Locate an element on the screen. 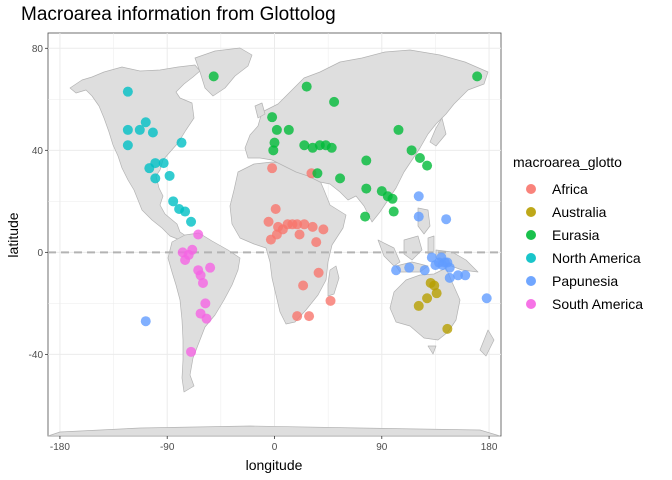 The width and height of the screenshot is (672, 480). y-axis-title: latitude is located at coordinates (13, 234).